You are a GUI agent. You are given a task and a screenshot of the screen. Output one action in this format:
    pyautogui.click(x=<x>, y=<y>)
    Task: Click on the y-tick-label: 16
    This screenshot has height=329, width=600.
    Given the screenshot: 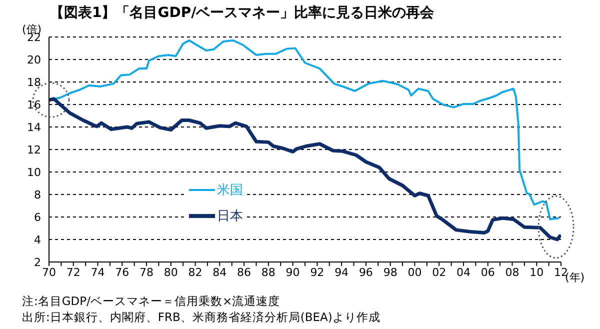 What is the action you would take?
    pyautogui.click(x=34, y=105)
    